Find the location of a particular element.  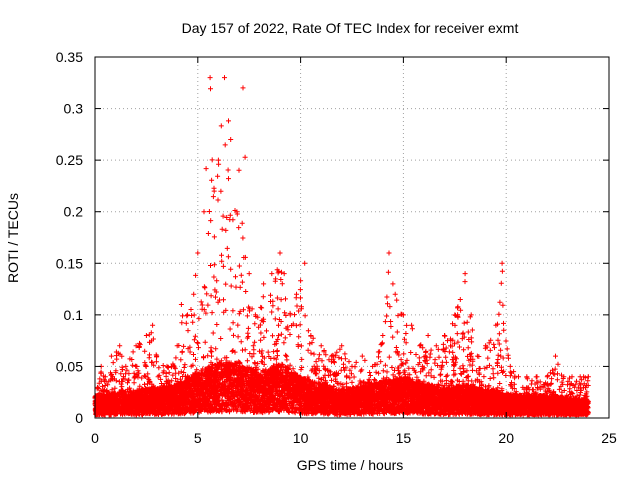

y-tick-label: 0.15 is located at coordinates (69, 263).